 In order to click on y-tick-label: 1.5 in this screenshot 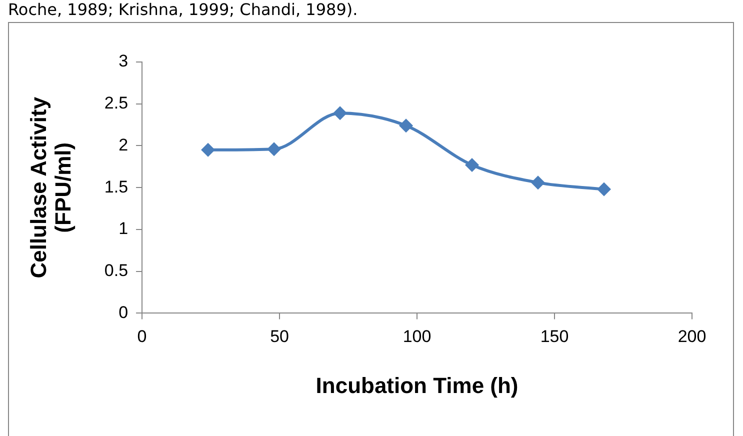, I will do `click(116, 186)`.